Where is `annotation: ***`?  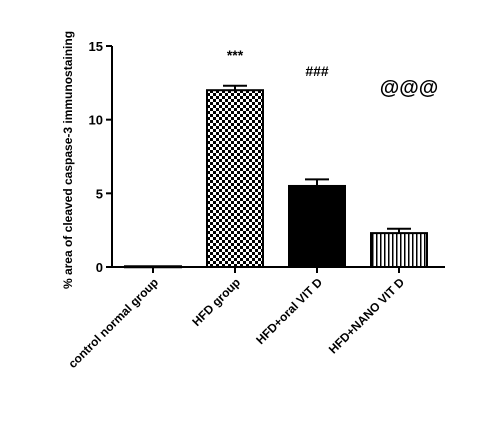
annotation: *** is located at coordinates (235, 55).